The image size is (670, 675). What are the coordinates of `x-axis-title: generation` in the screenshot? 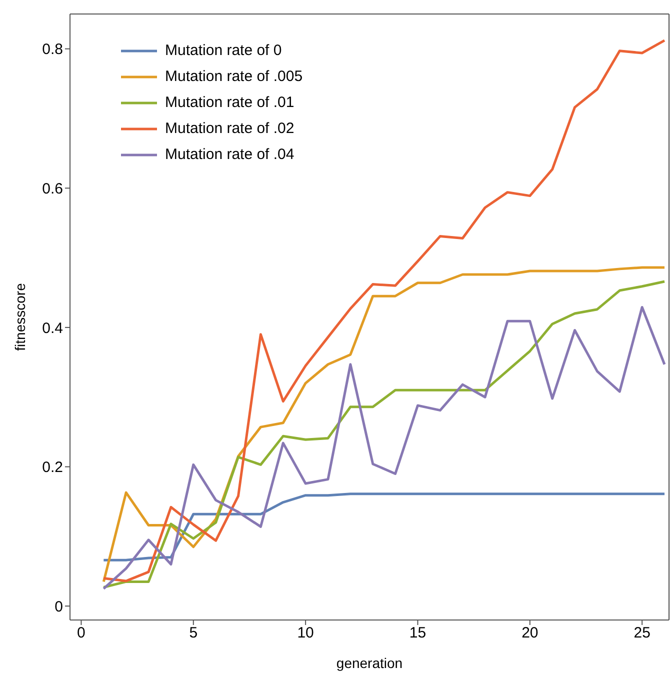 It's located at (369, 663).